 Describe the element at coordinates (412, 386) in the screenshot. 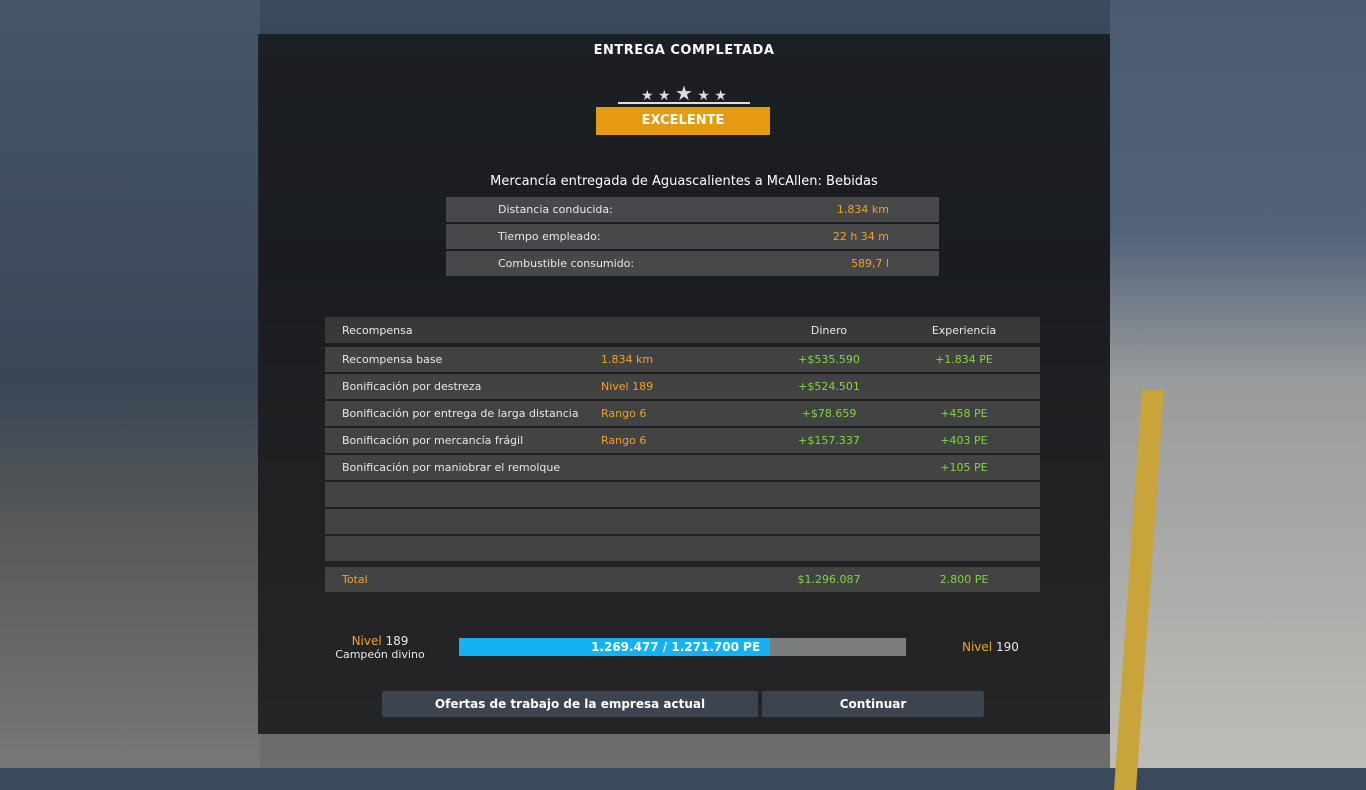

I see `cell-label: Bonificación por destreza` at that location.